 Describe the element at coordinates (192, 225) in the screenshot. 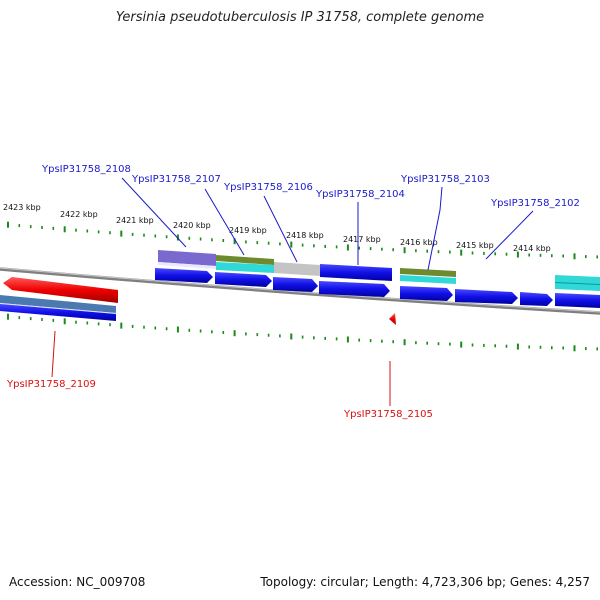

I see `scale-label-2420: 2420 kbp` at that location.